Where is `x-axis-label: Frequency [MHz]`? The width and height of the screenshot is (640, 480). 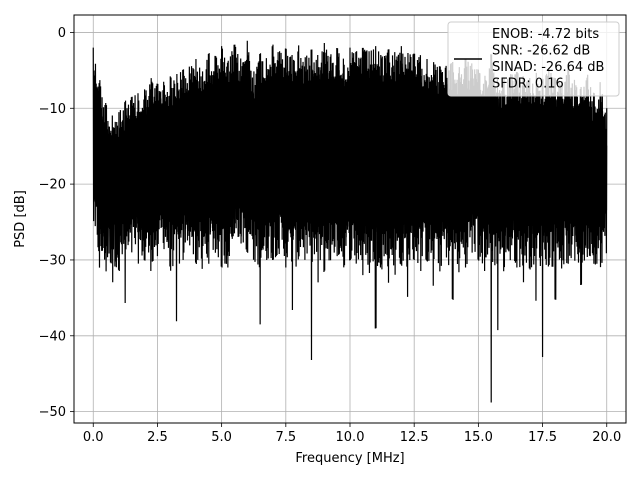
x-axis-label: Frequency [MHz] is located at coordinates (349, 458).